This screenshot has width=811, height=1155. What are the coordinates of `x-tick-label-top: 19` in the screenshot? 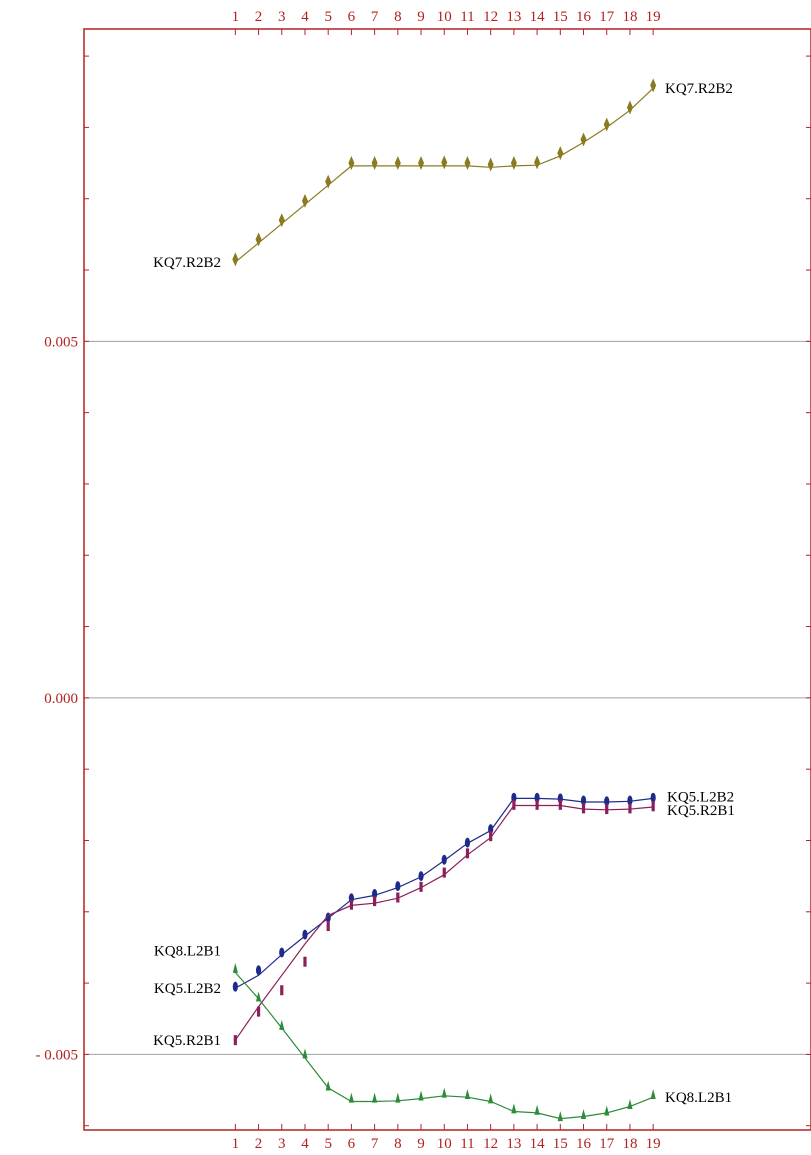 It's located at (653, 17).